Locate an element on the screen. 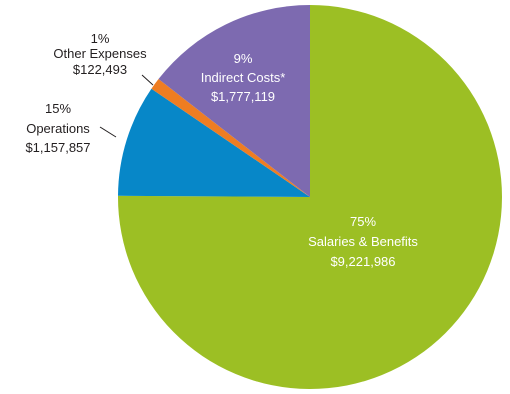 This screenshot has width=510, height=394. salaries-category-label: Salaries & Benefits is located at coordinates (363, 241).